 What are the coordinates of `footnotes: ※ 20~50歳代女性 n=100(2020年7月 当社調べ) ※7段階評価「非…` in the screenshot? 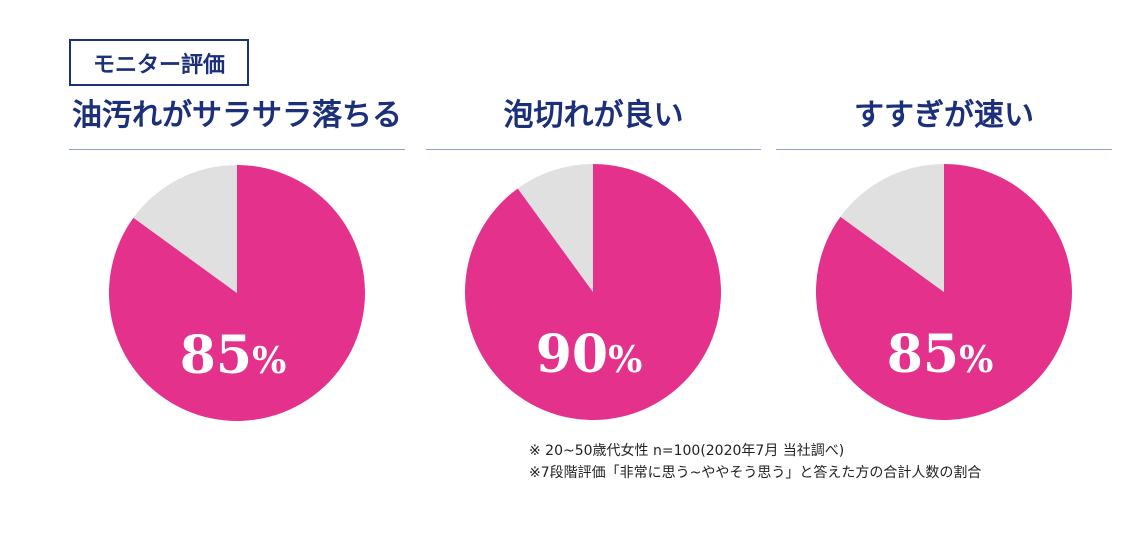 It's located at (755, 462).